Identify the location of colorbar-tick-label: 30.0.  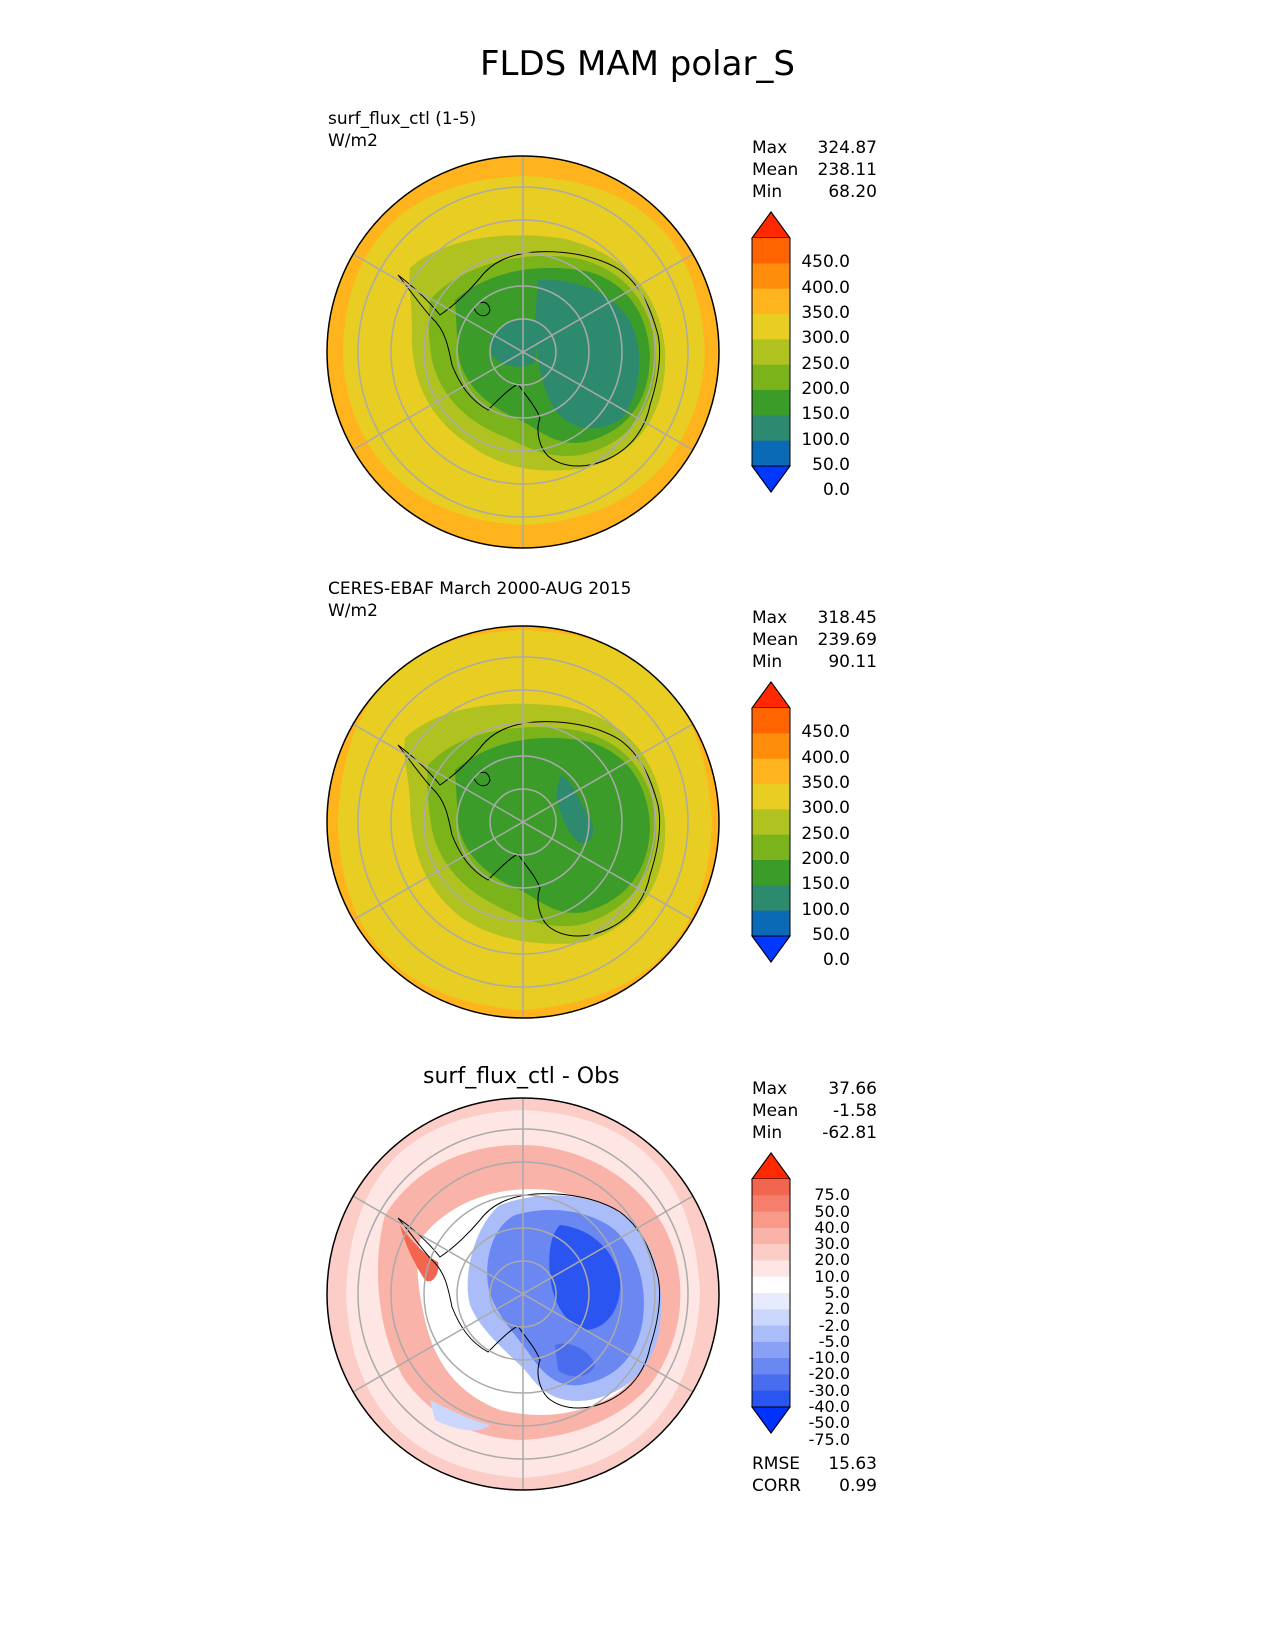
(832, 1244).